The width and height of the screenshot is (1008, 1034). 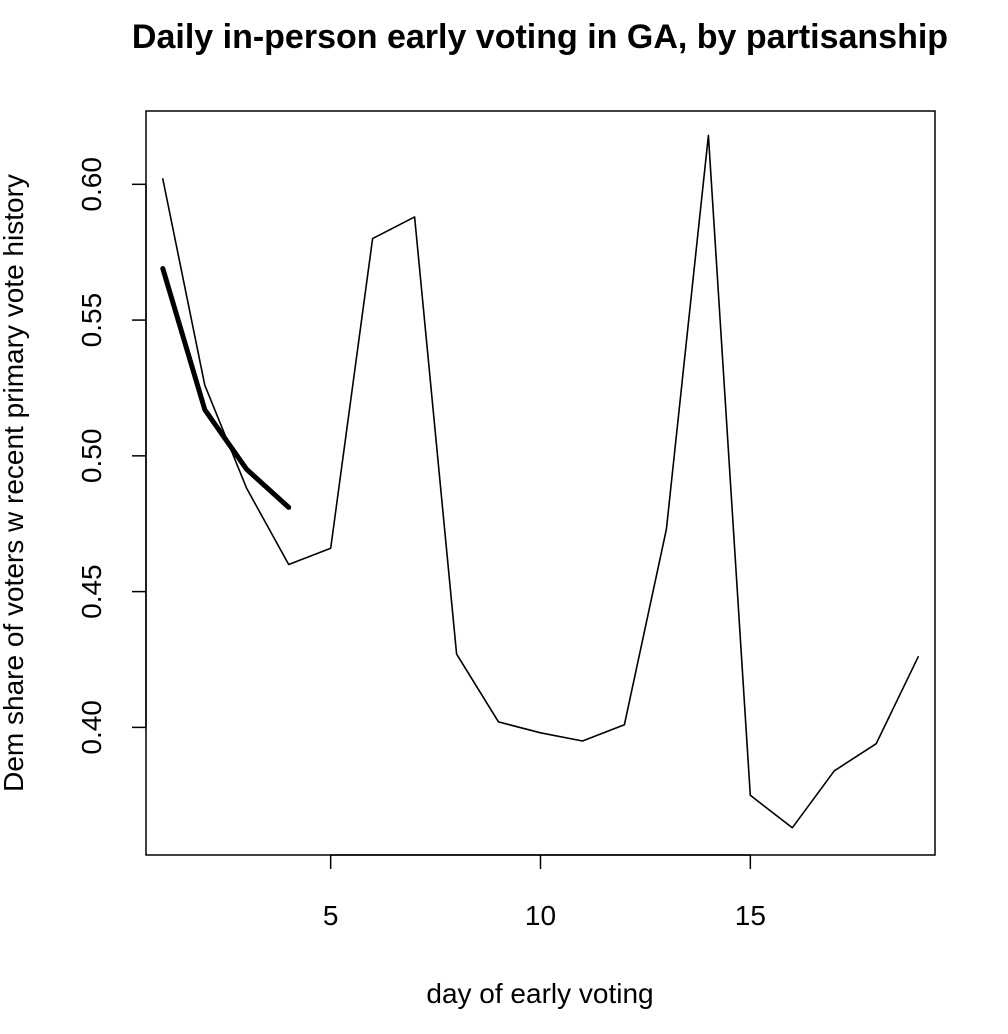 What do you see at coordinates (91, 456) in the screenshot?
I see `y-tick-label: 0.50` at bounding box center [91, 456].